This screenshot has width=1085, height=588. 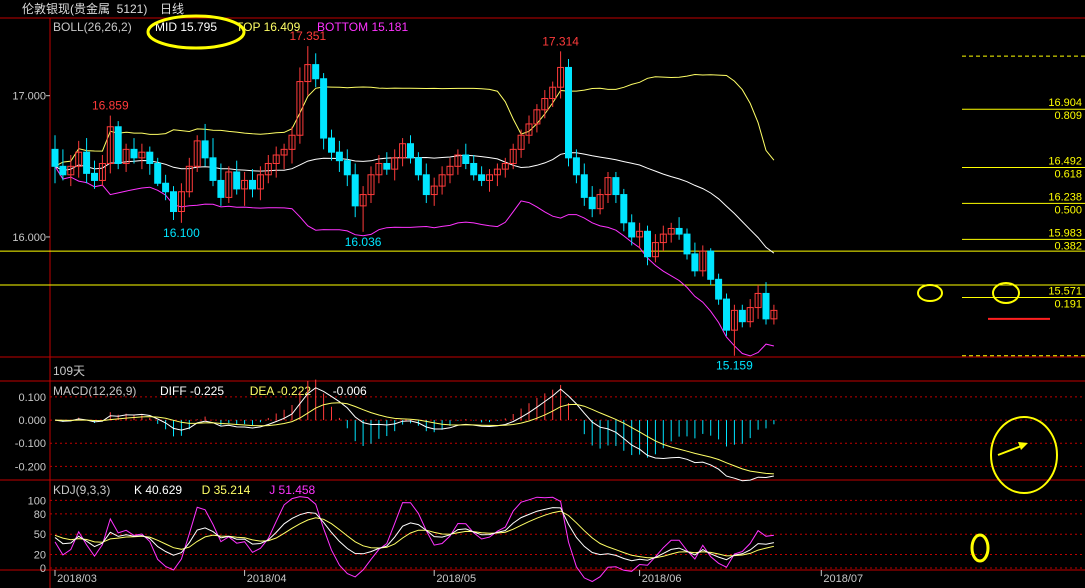 I want to click on price-annotation: 17.351, so click(x=307, y=36).